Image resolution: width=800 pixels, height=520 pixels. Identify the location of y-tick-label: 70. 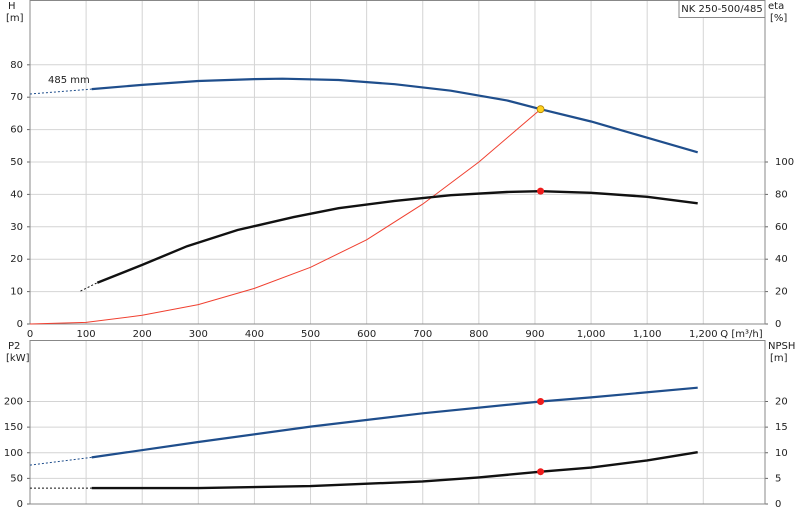
(16, 97).